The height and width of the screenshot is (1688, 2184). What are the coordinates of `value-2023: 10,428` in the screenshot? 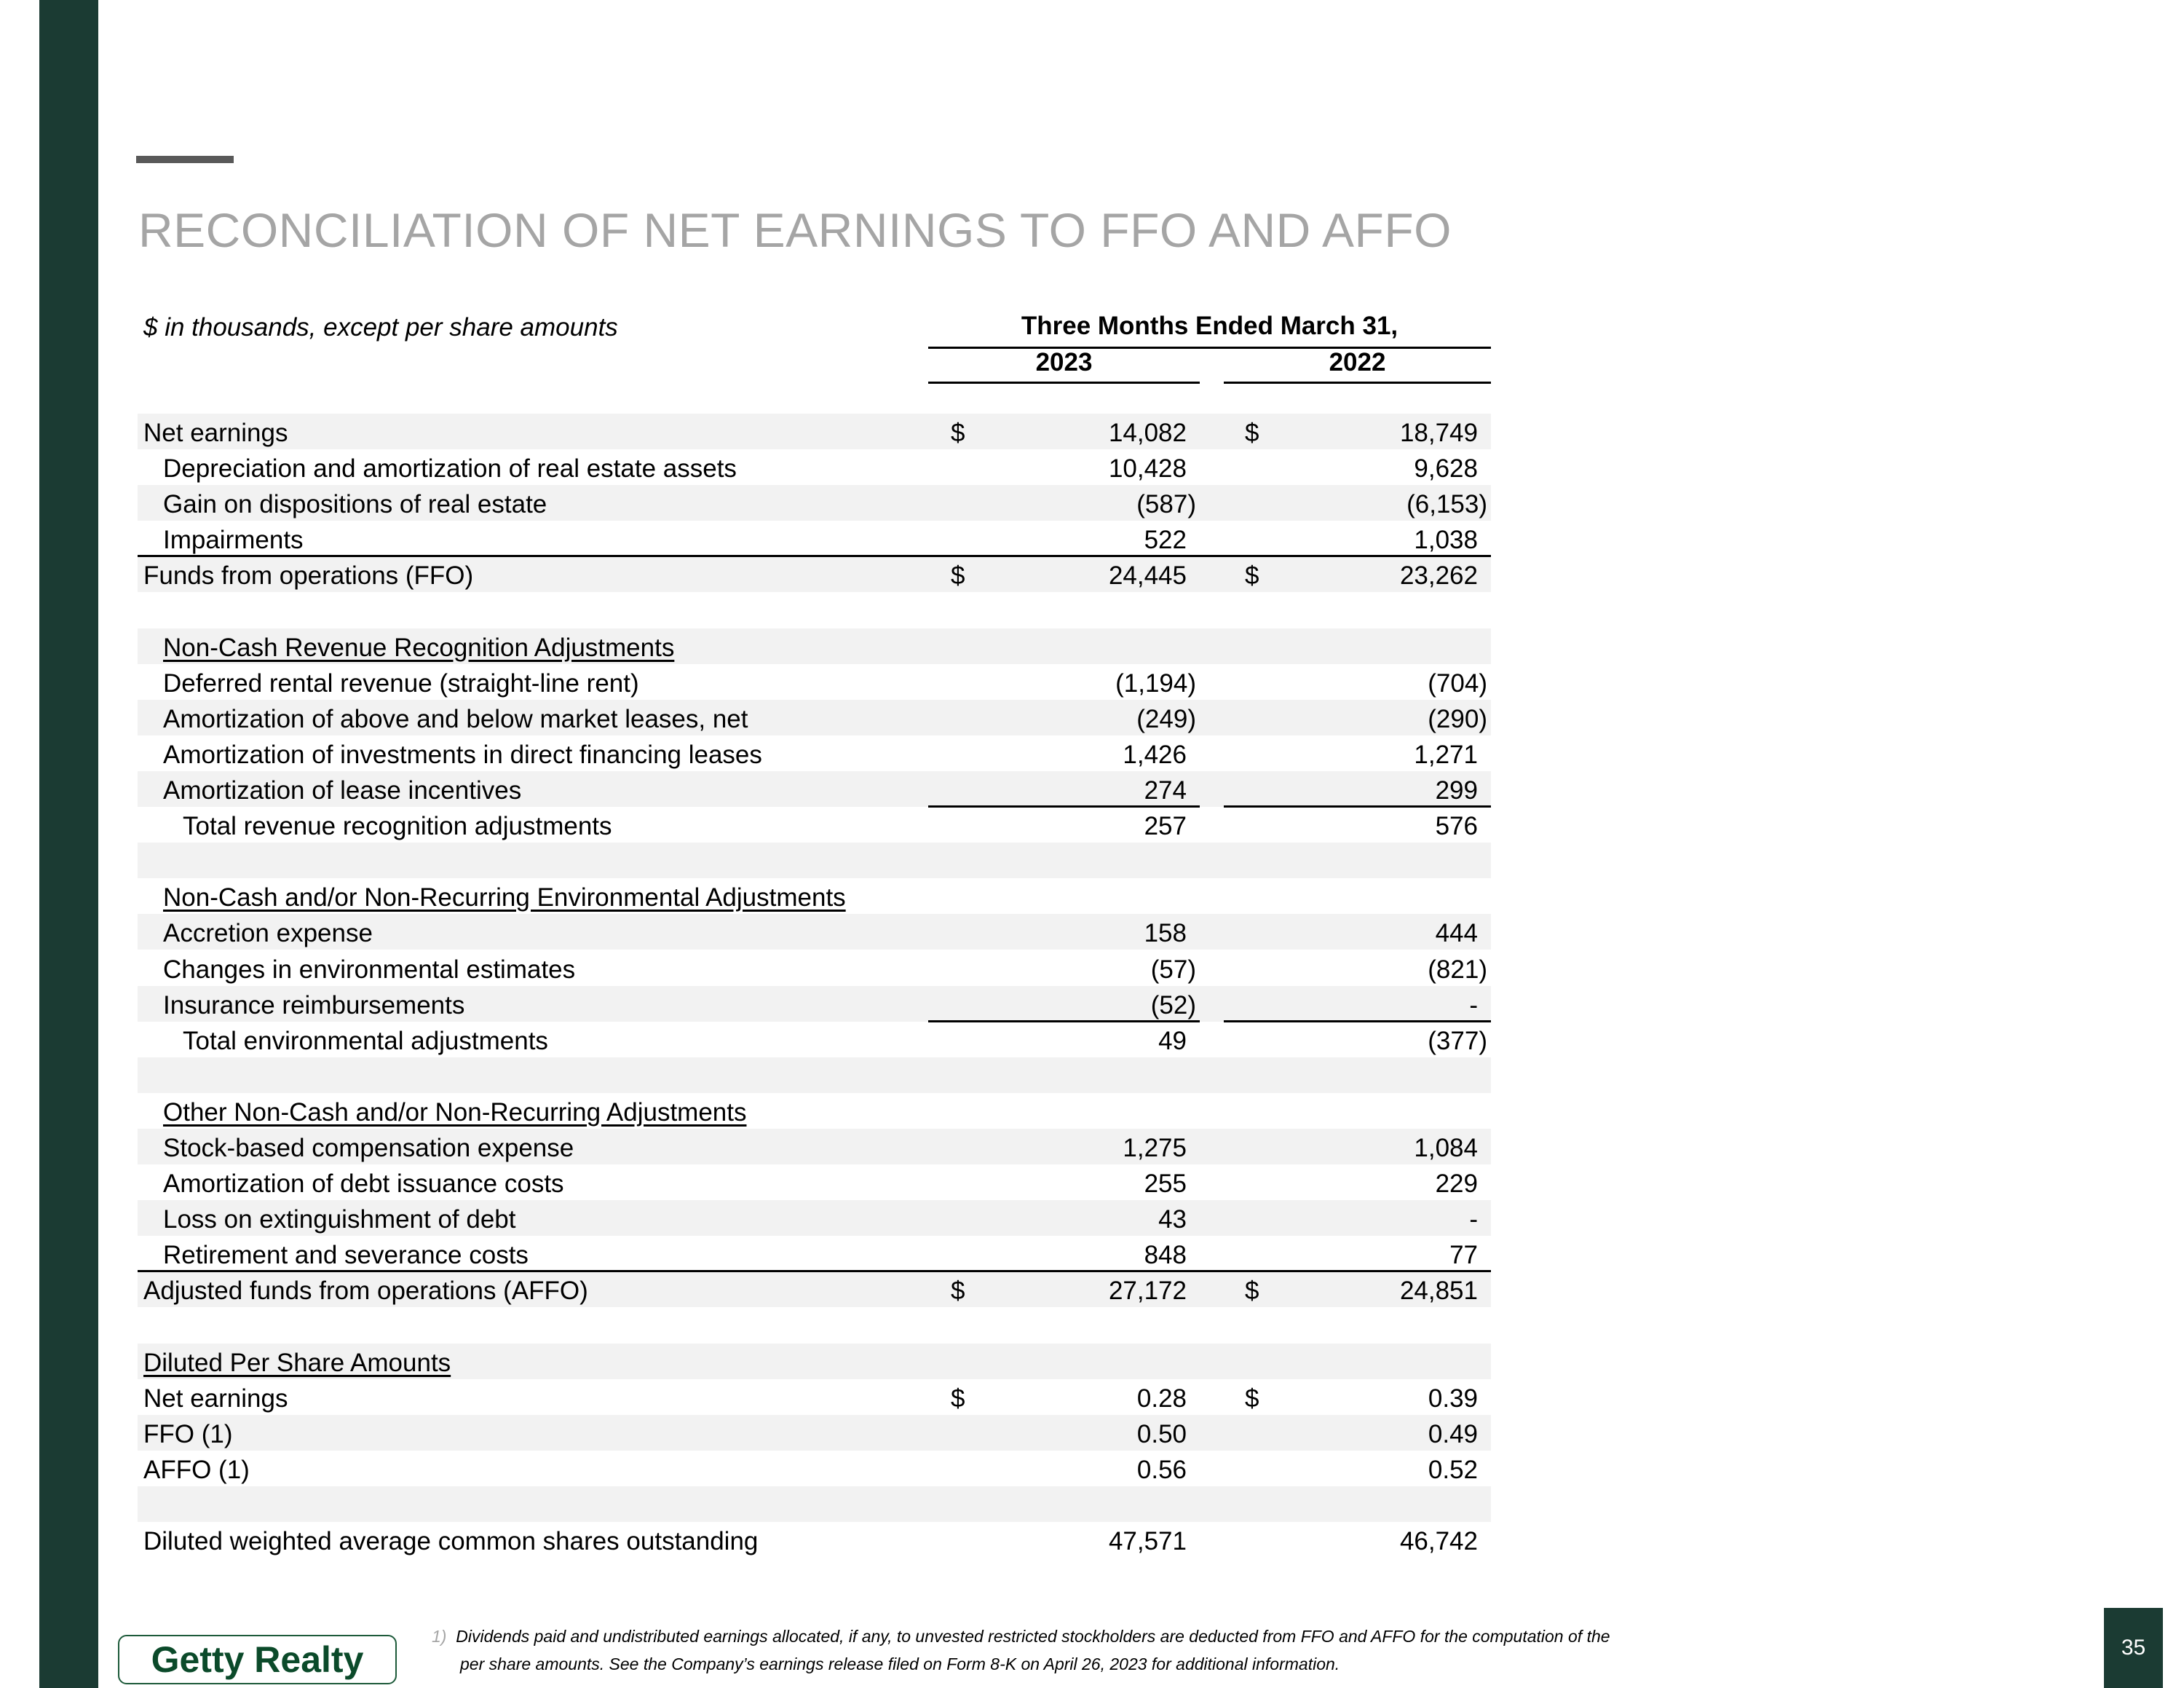 It's located at (1147, 469).